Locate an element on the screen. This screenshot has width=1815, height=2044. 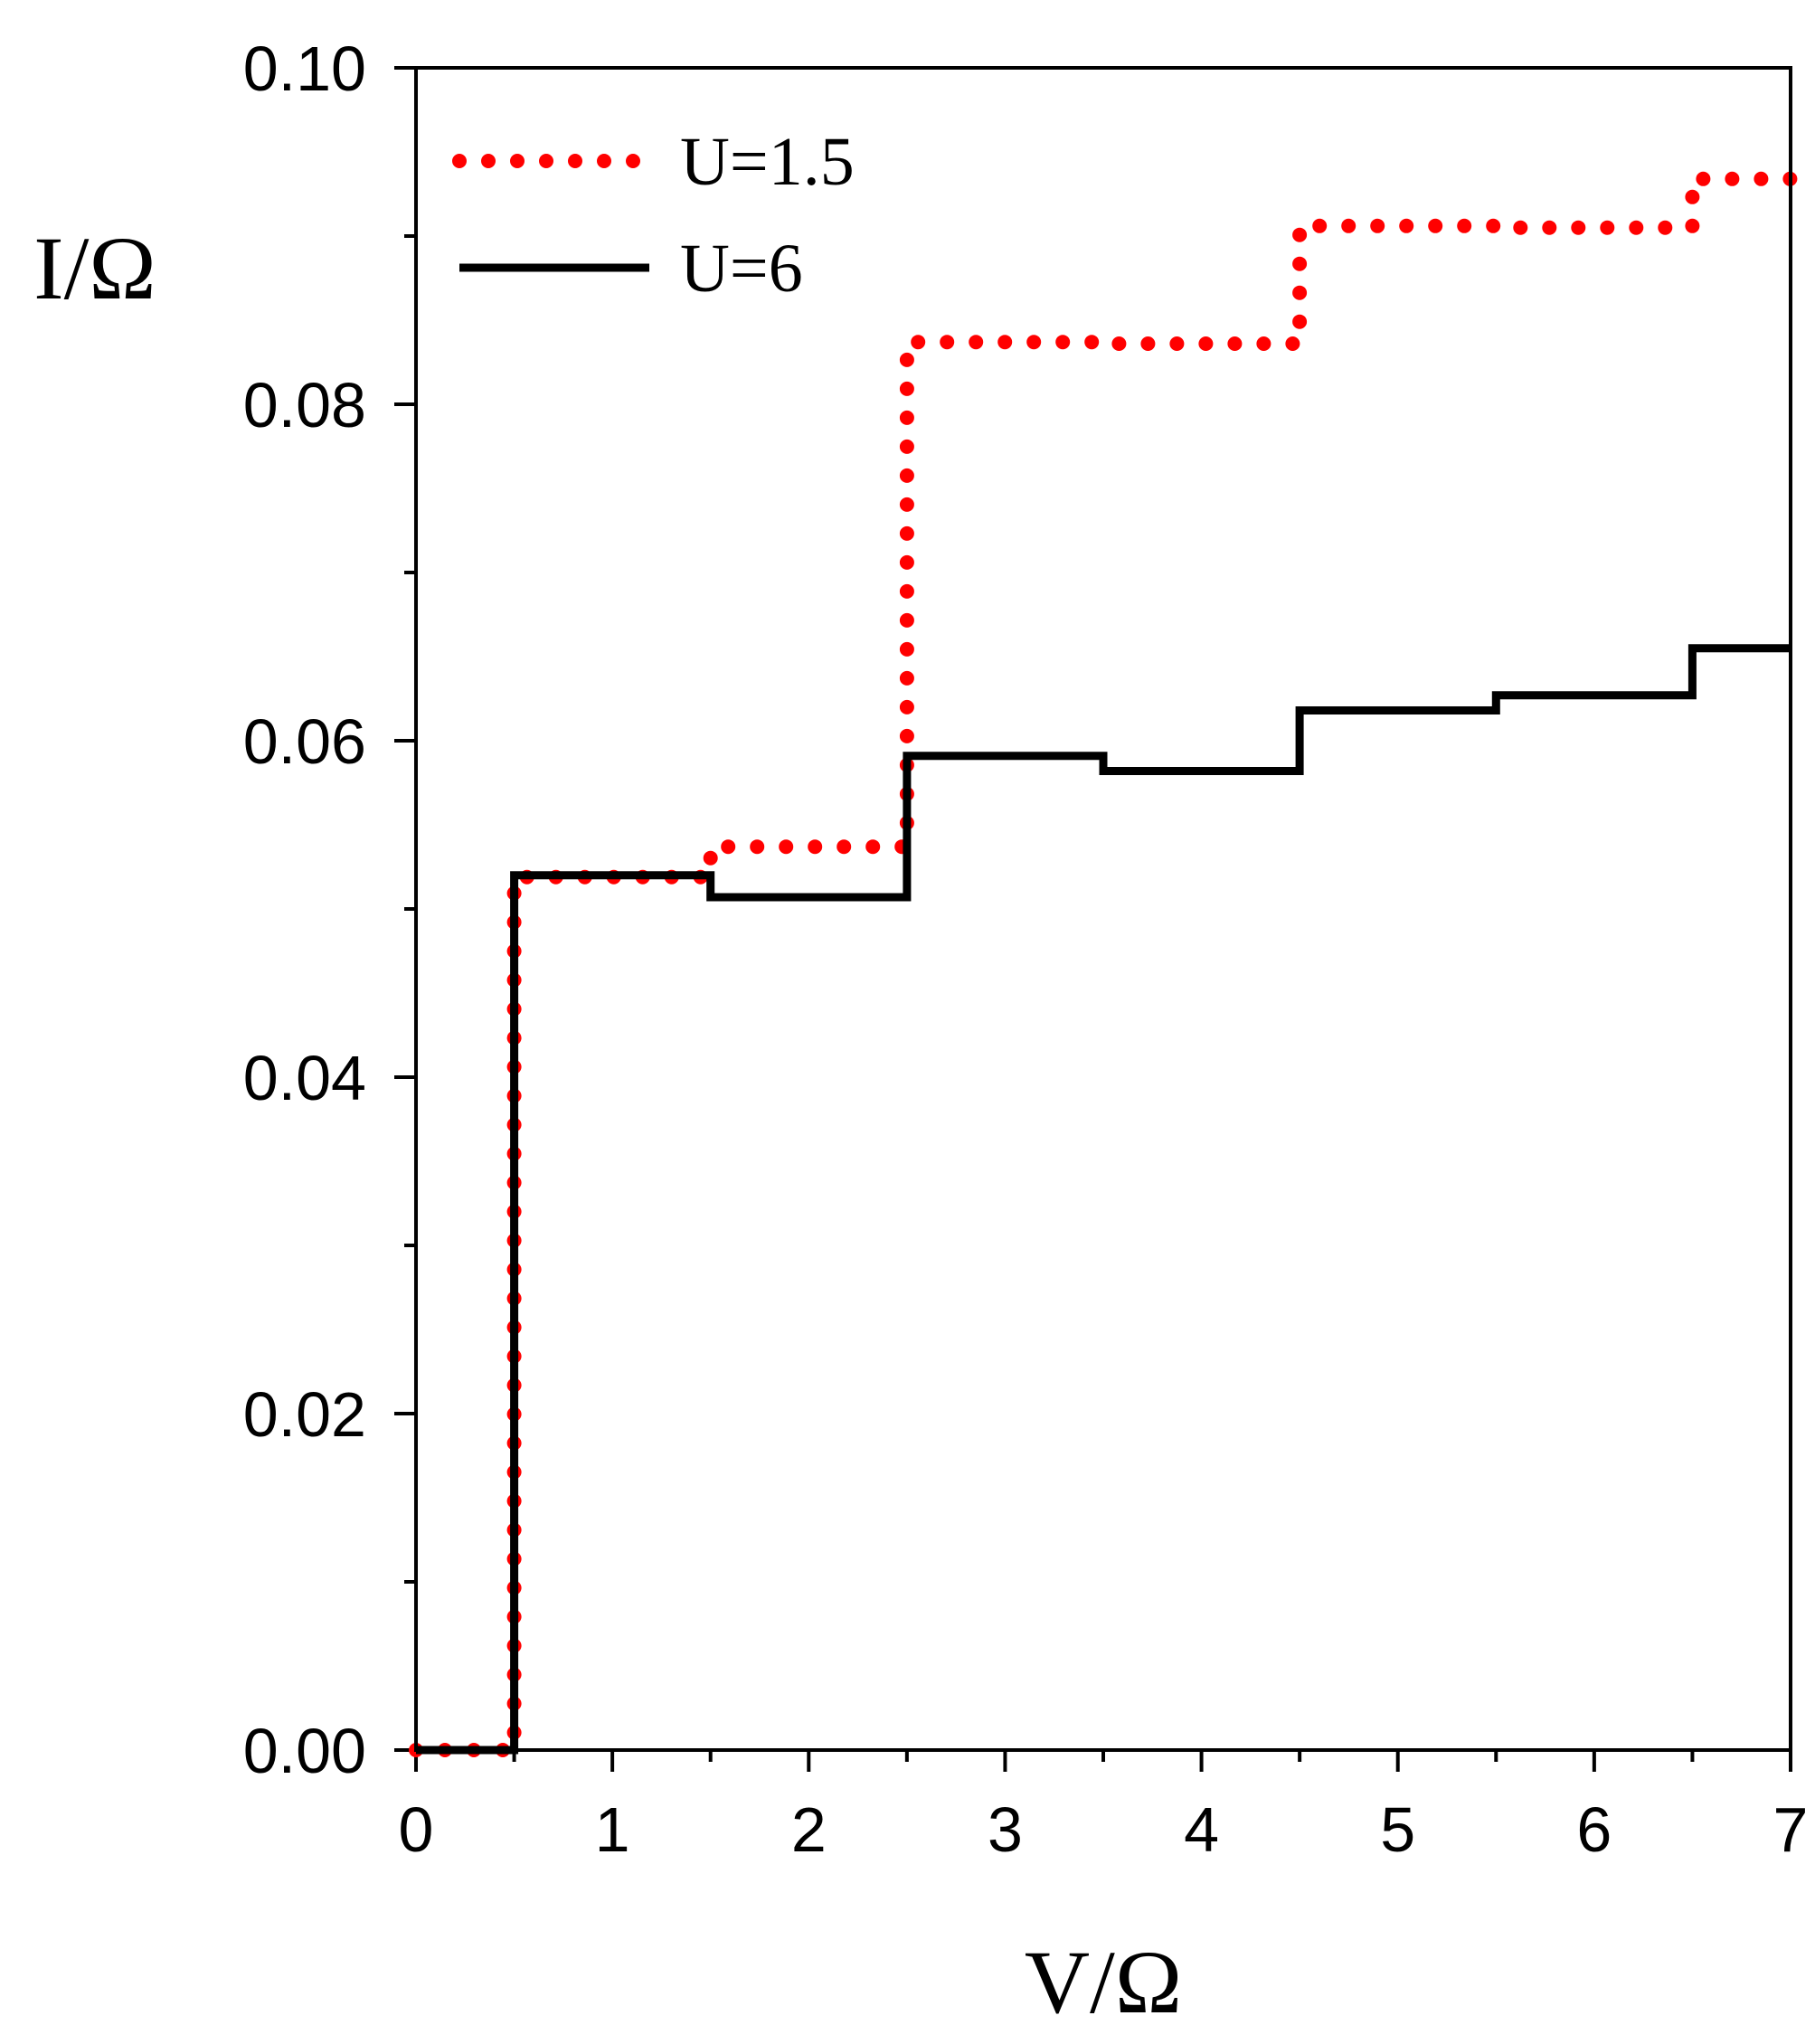
x-tick-label: 1 is located at coordinates (612, 1830).